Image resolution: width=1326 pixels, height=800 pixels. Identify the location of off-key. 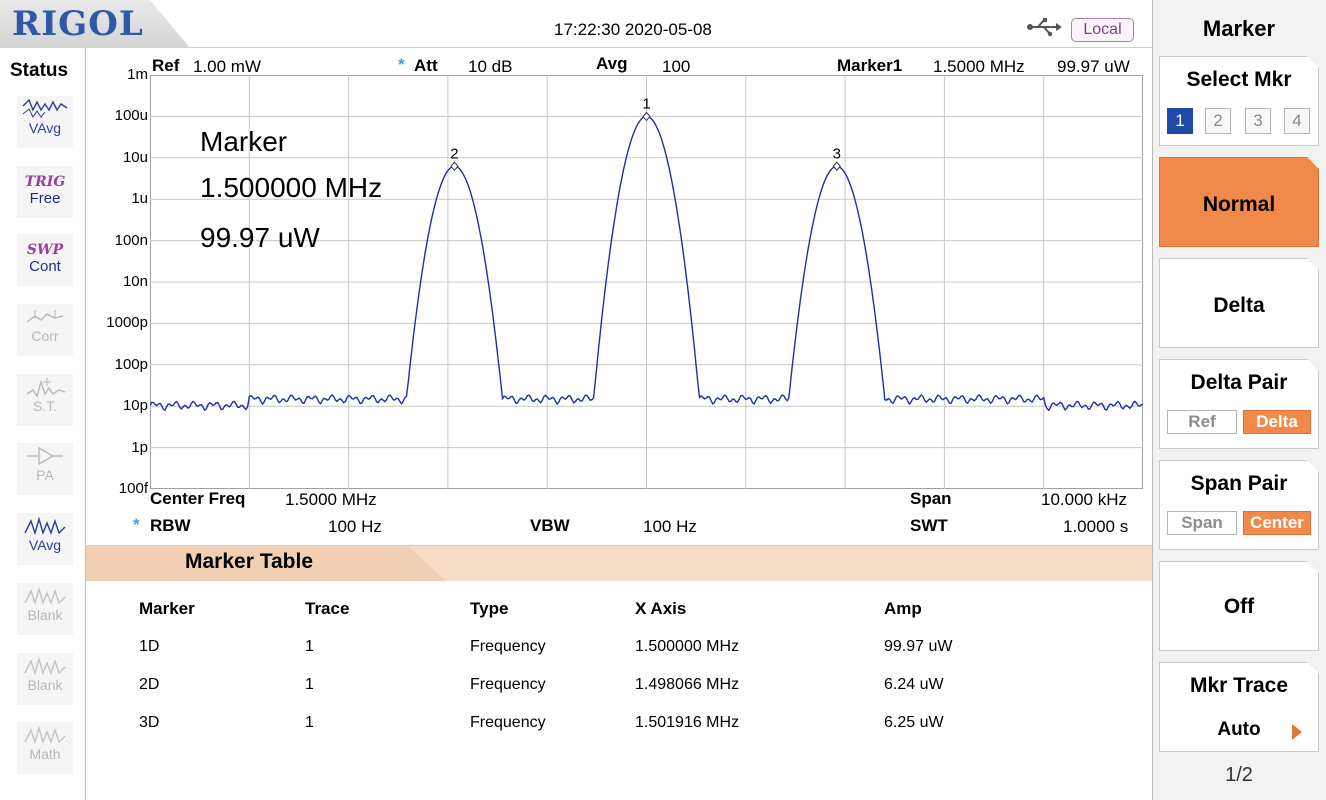
(1239, 606).